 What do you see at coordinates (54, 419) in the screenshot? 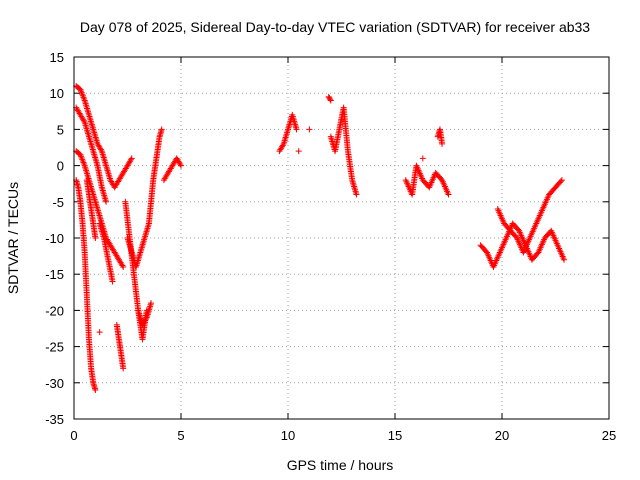
I see `y-tick-label: -35` at bounding box center [54, 419].